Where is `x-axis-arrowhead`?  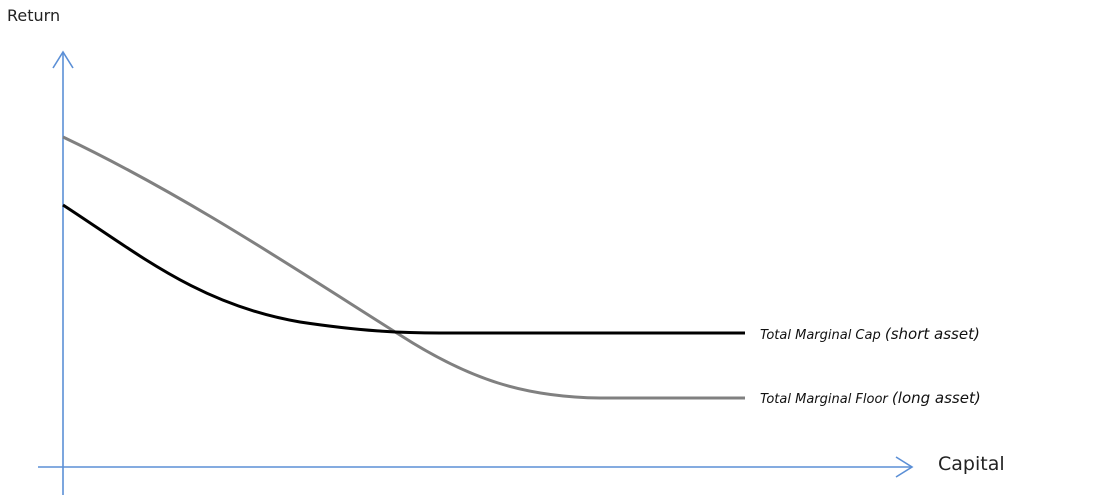
x-axis-arrowhead is located at coordinates (904, 467).